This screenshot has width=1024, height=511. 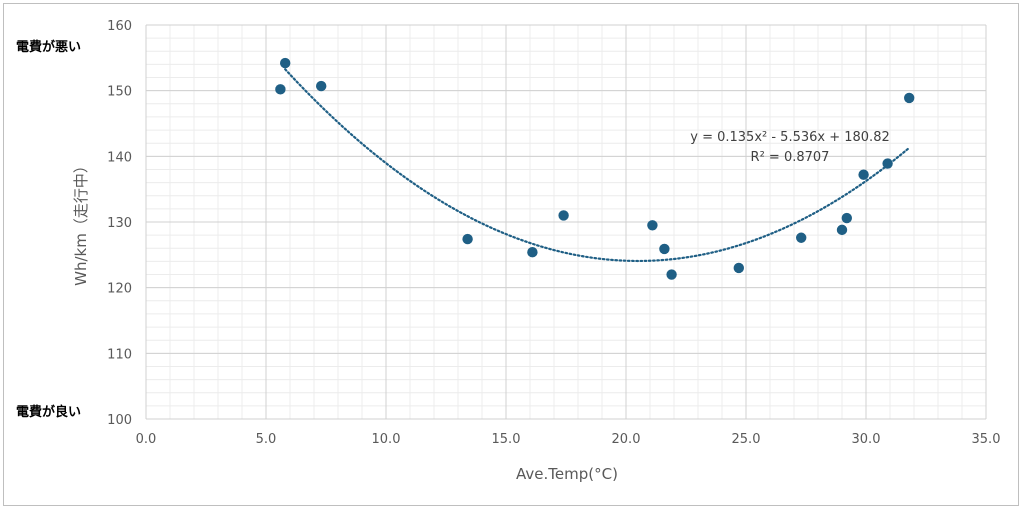 What do you see at coordinates (119, 26) in the screenshot?
I see `y-tick-label: 160` at bounding box center [119, 26].